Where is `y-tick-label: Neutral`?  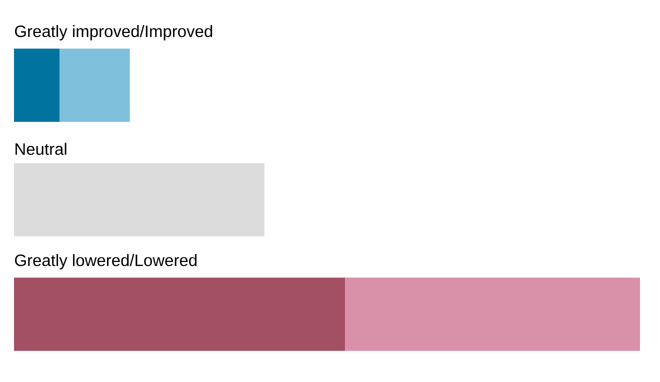 y-tick-label: Neutral is located at coordinates (41, 148).